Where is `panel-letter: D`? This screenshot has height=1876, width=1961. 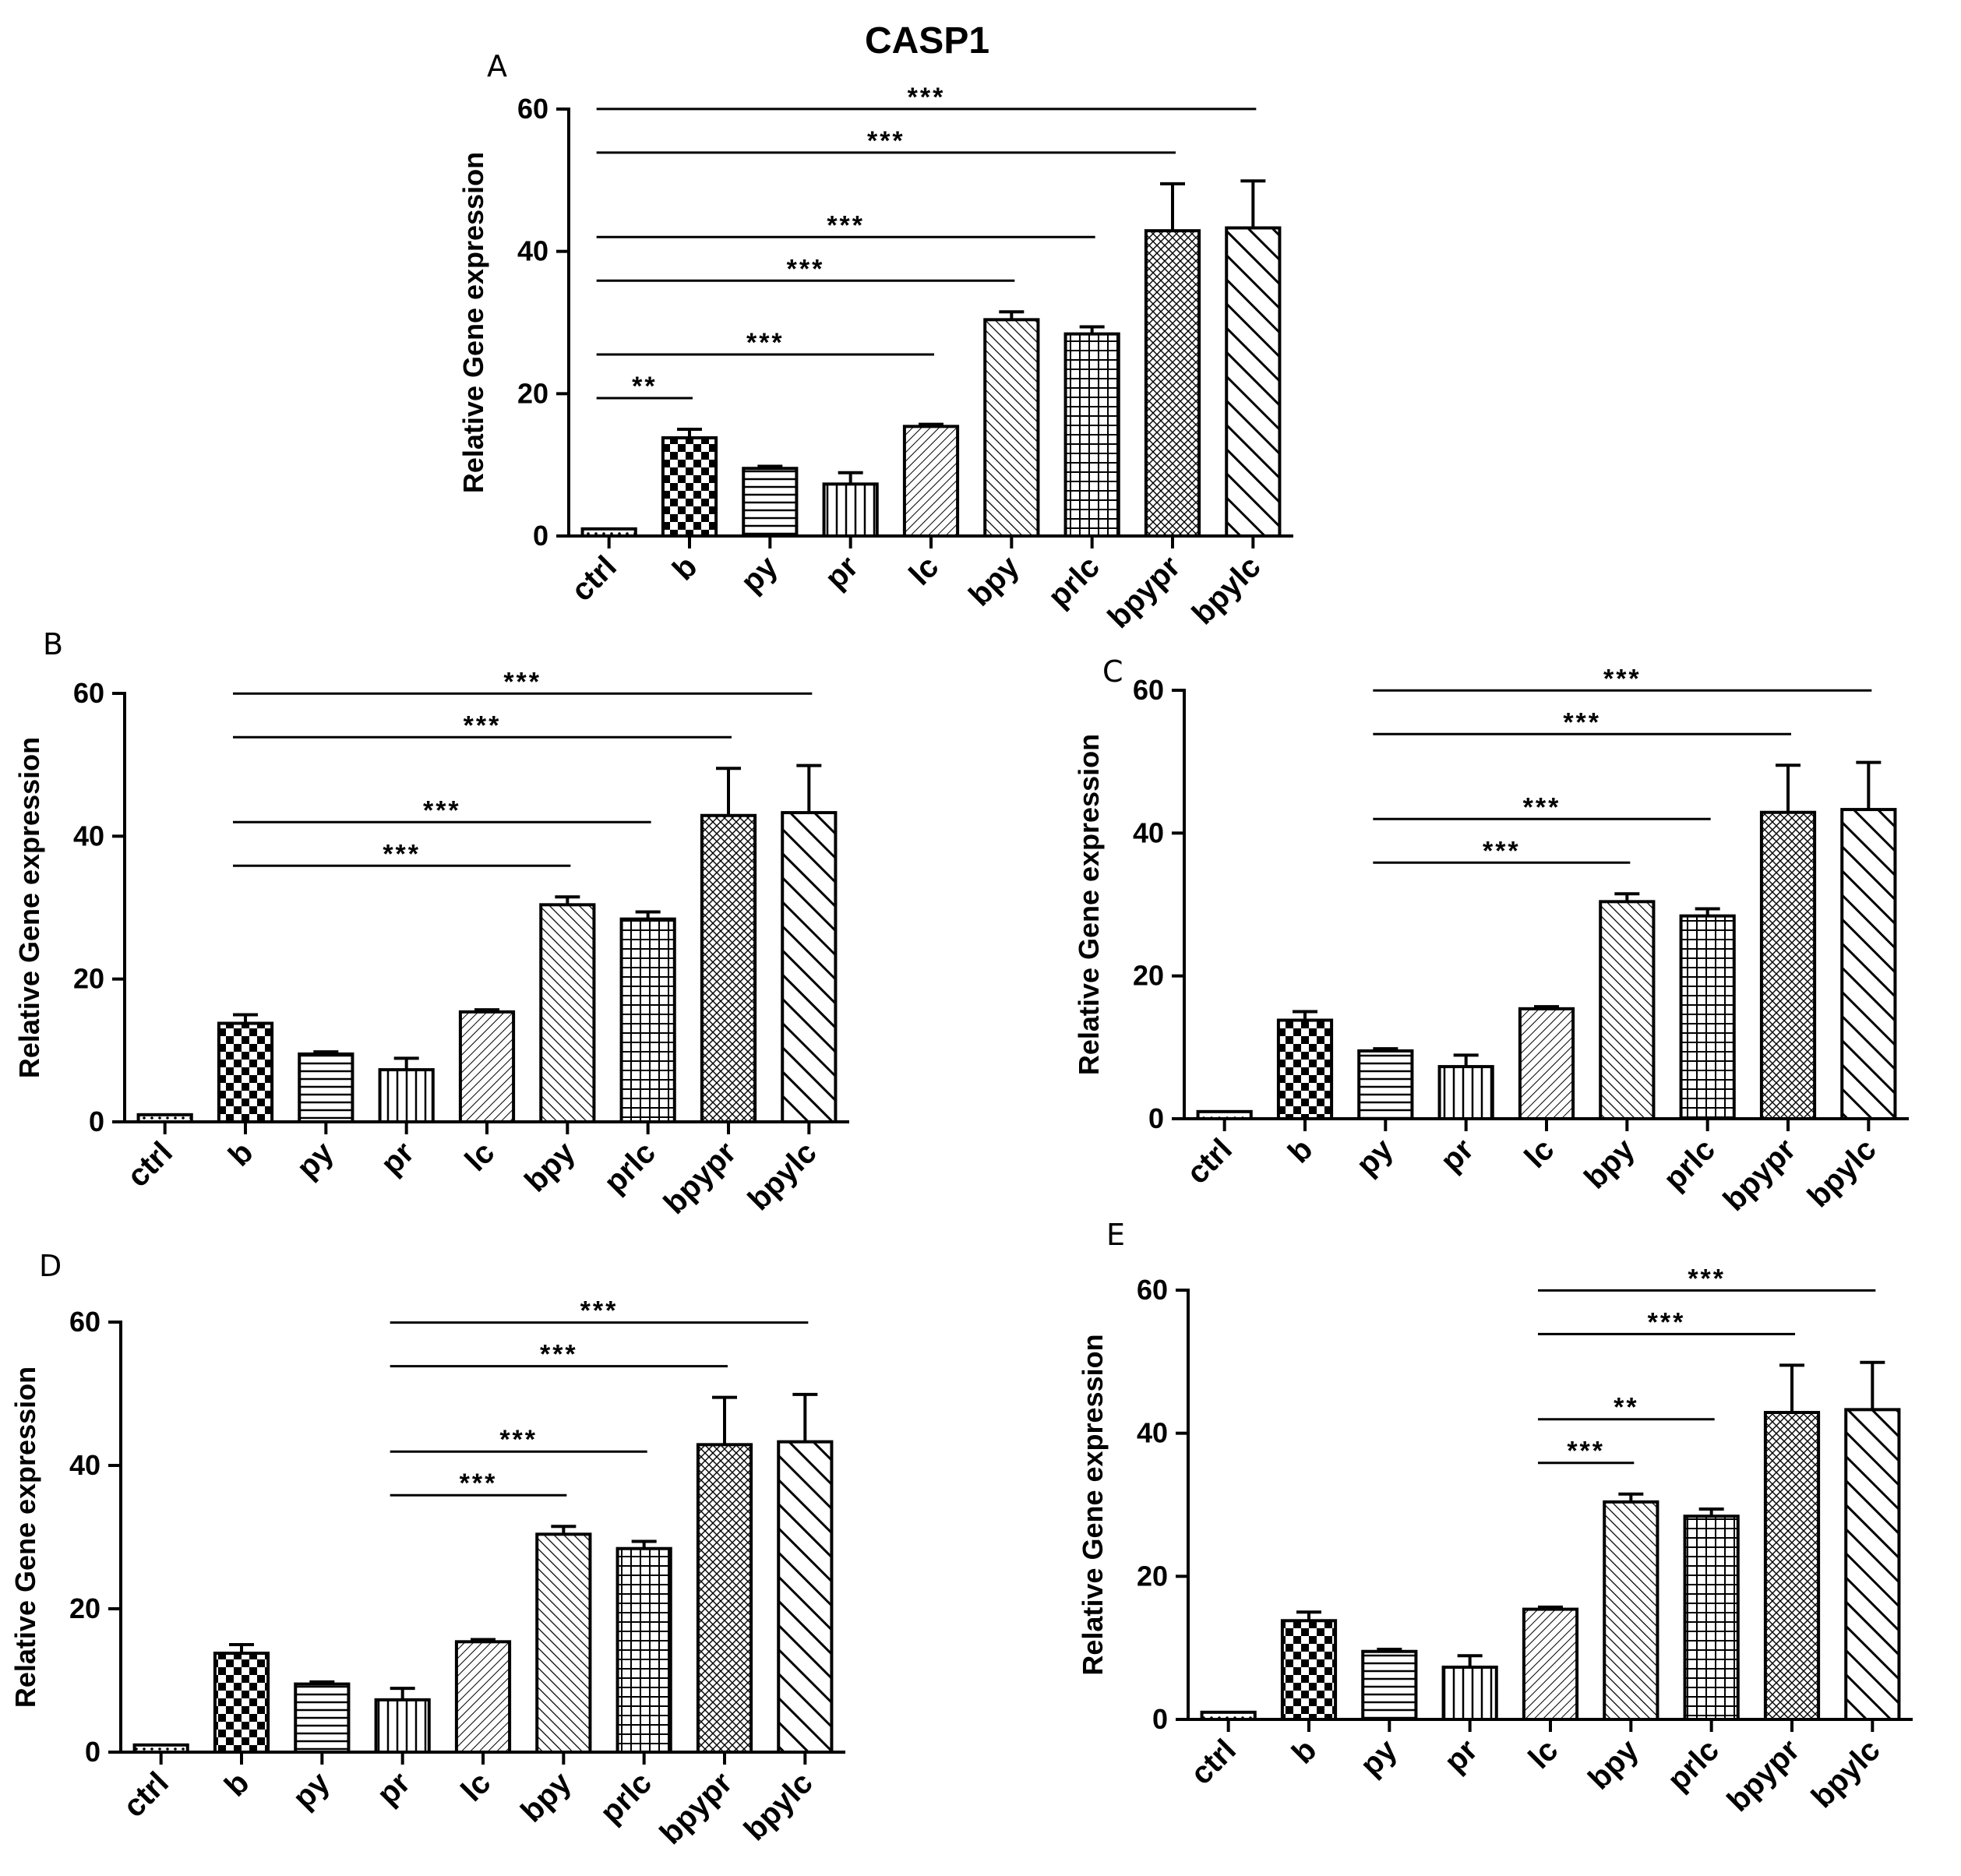 panel-letter: D is located at coordinates (50, 1266).